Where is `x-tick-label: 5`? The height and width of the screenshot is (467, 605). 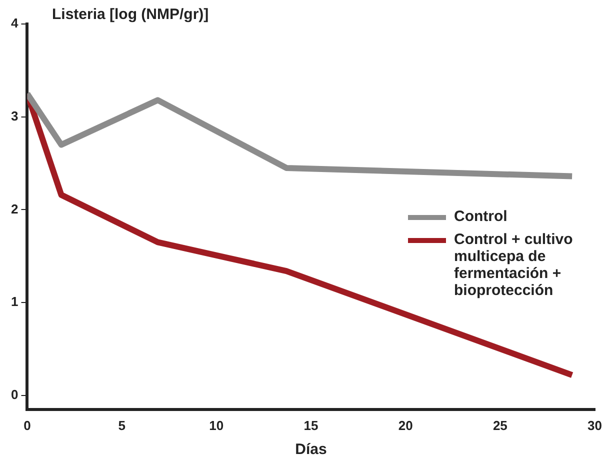
x-tick-label: 5 is located at coordinates (122, 425).